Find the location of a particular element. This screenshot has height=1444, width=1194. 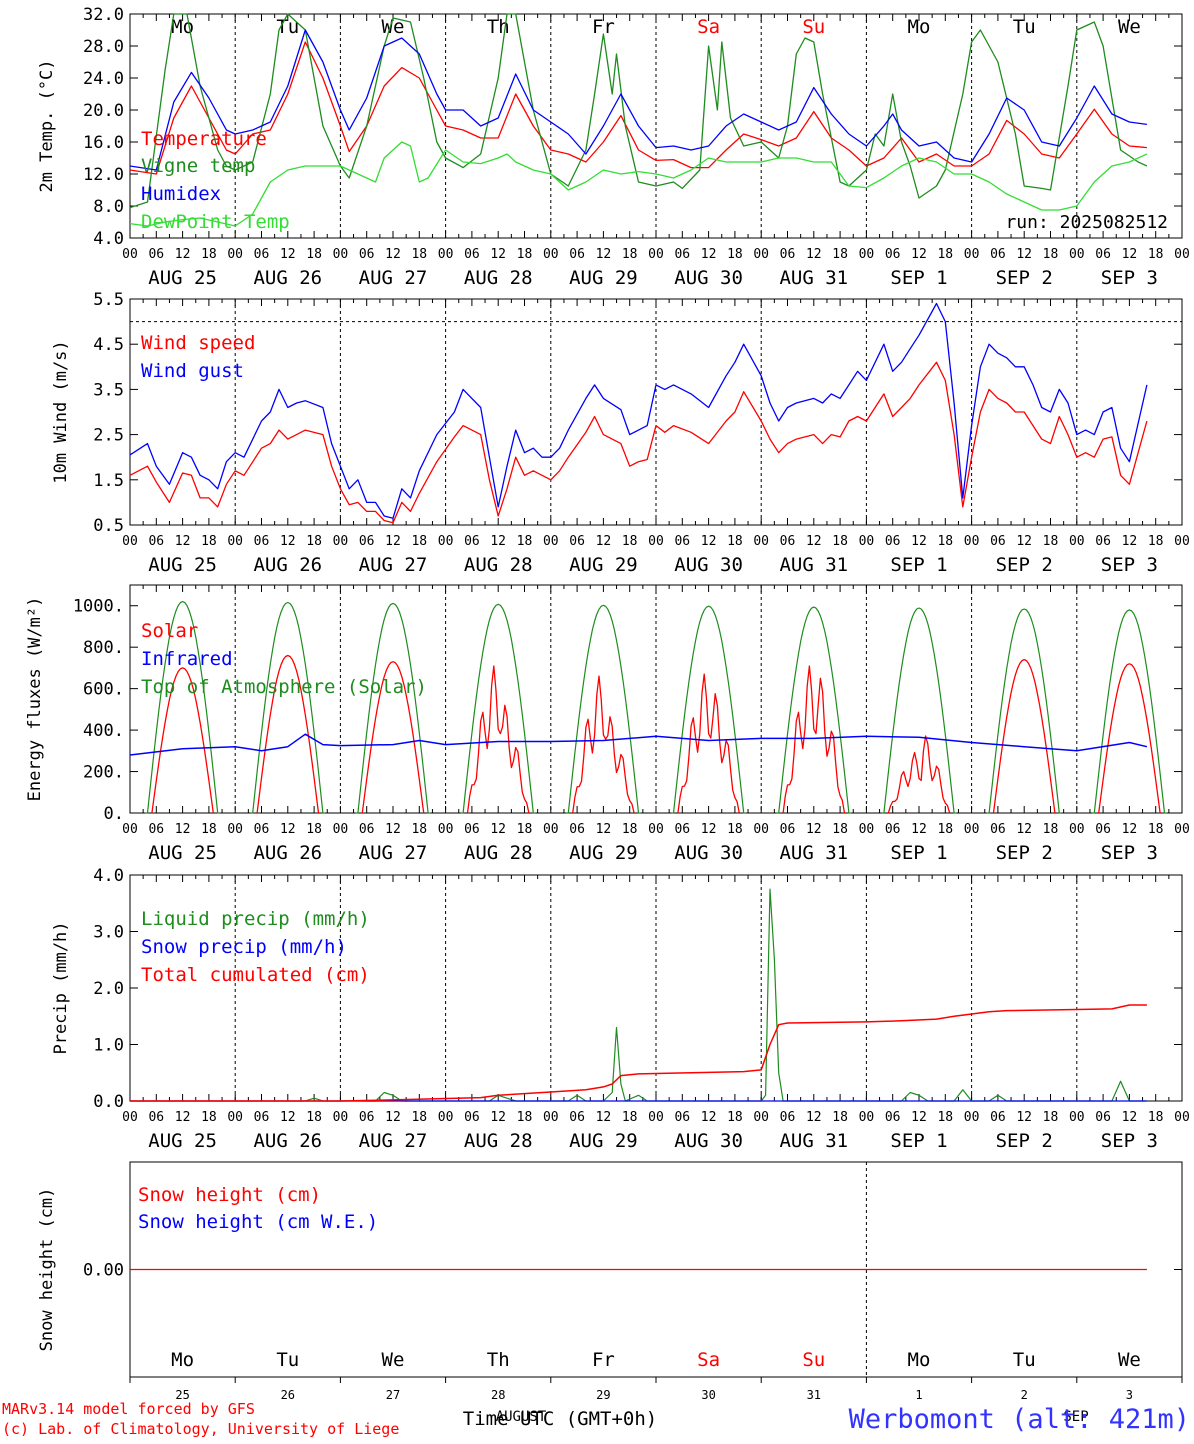

x-date-label: AUG 27 is located at coordinates (393, 1141).